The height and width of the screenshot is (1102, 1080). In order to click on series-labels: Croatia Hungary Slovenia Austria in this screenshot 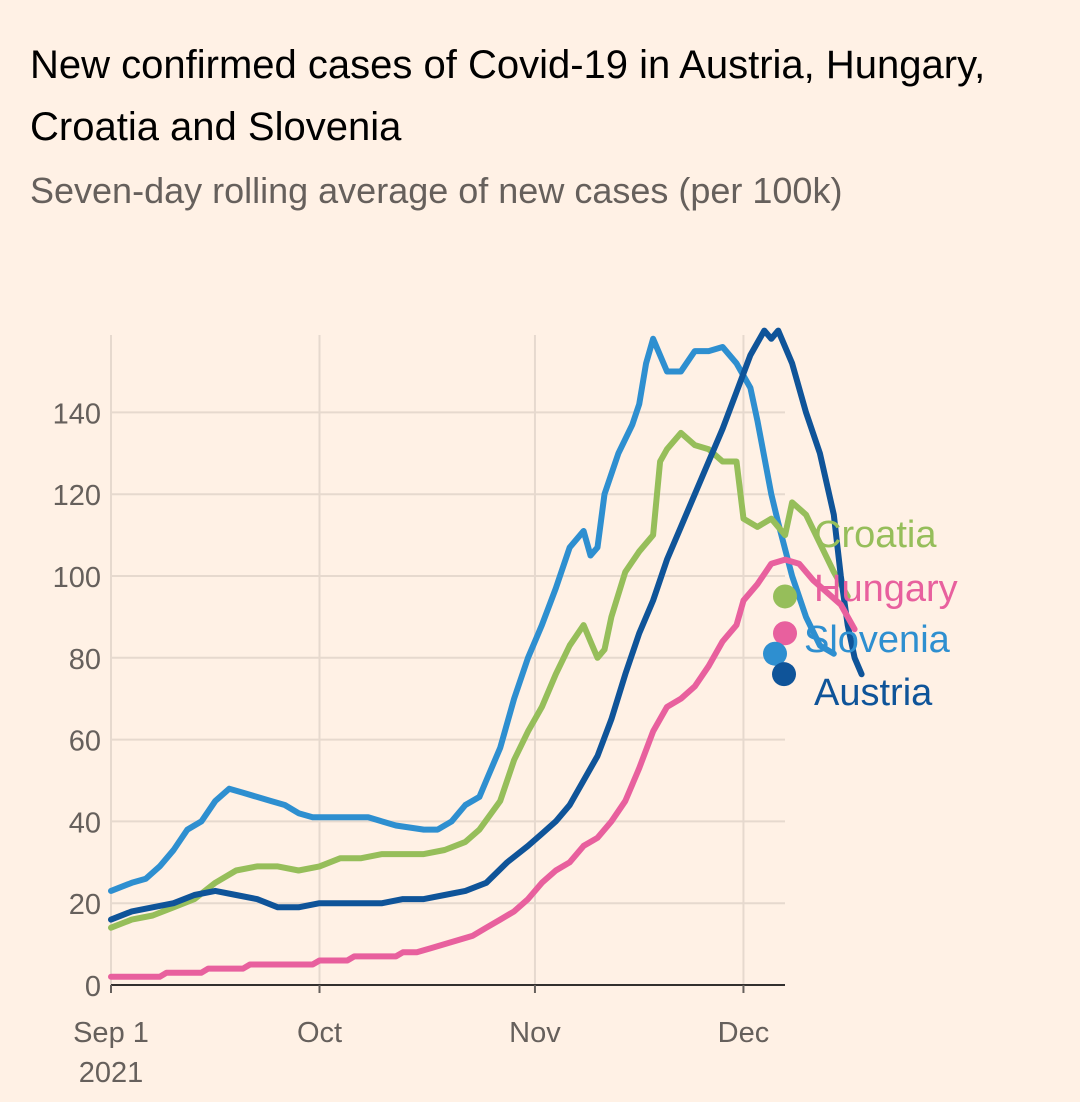, I will do `click(860, 614)`.